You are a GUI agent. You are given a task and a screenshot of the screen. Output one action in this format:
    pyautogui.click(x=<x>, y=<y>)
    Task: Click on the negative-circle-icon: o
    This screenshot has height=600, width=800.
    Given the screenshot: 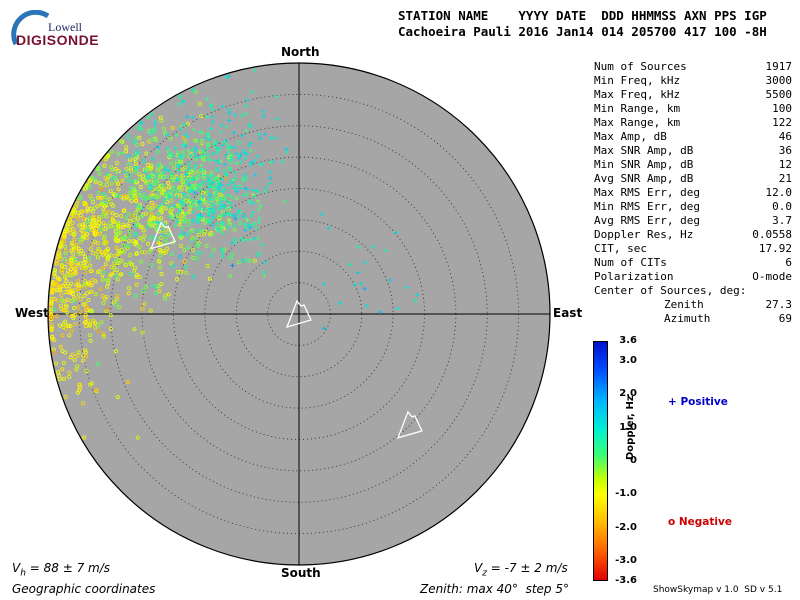 What is the action you would take?
    pyautogui.click(x=672, y=522)
    